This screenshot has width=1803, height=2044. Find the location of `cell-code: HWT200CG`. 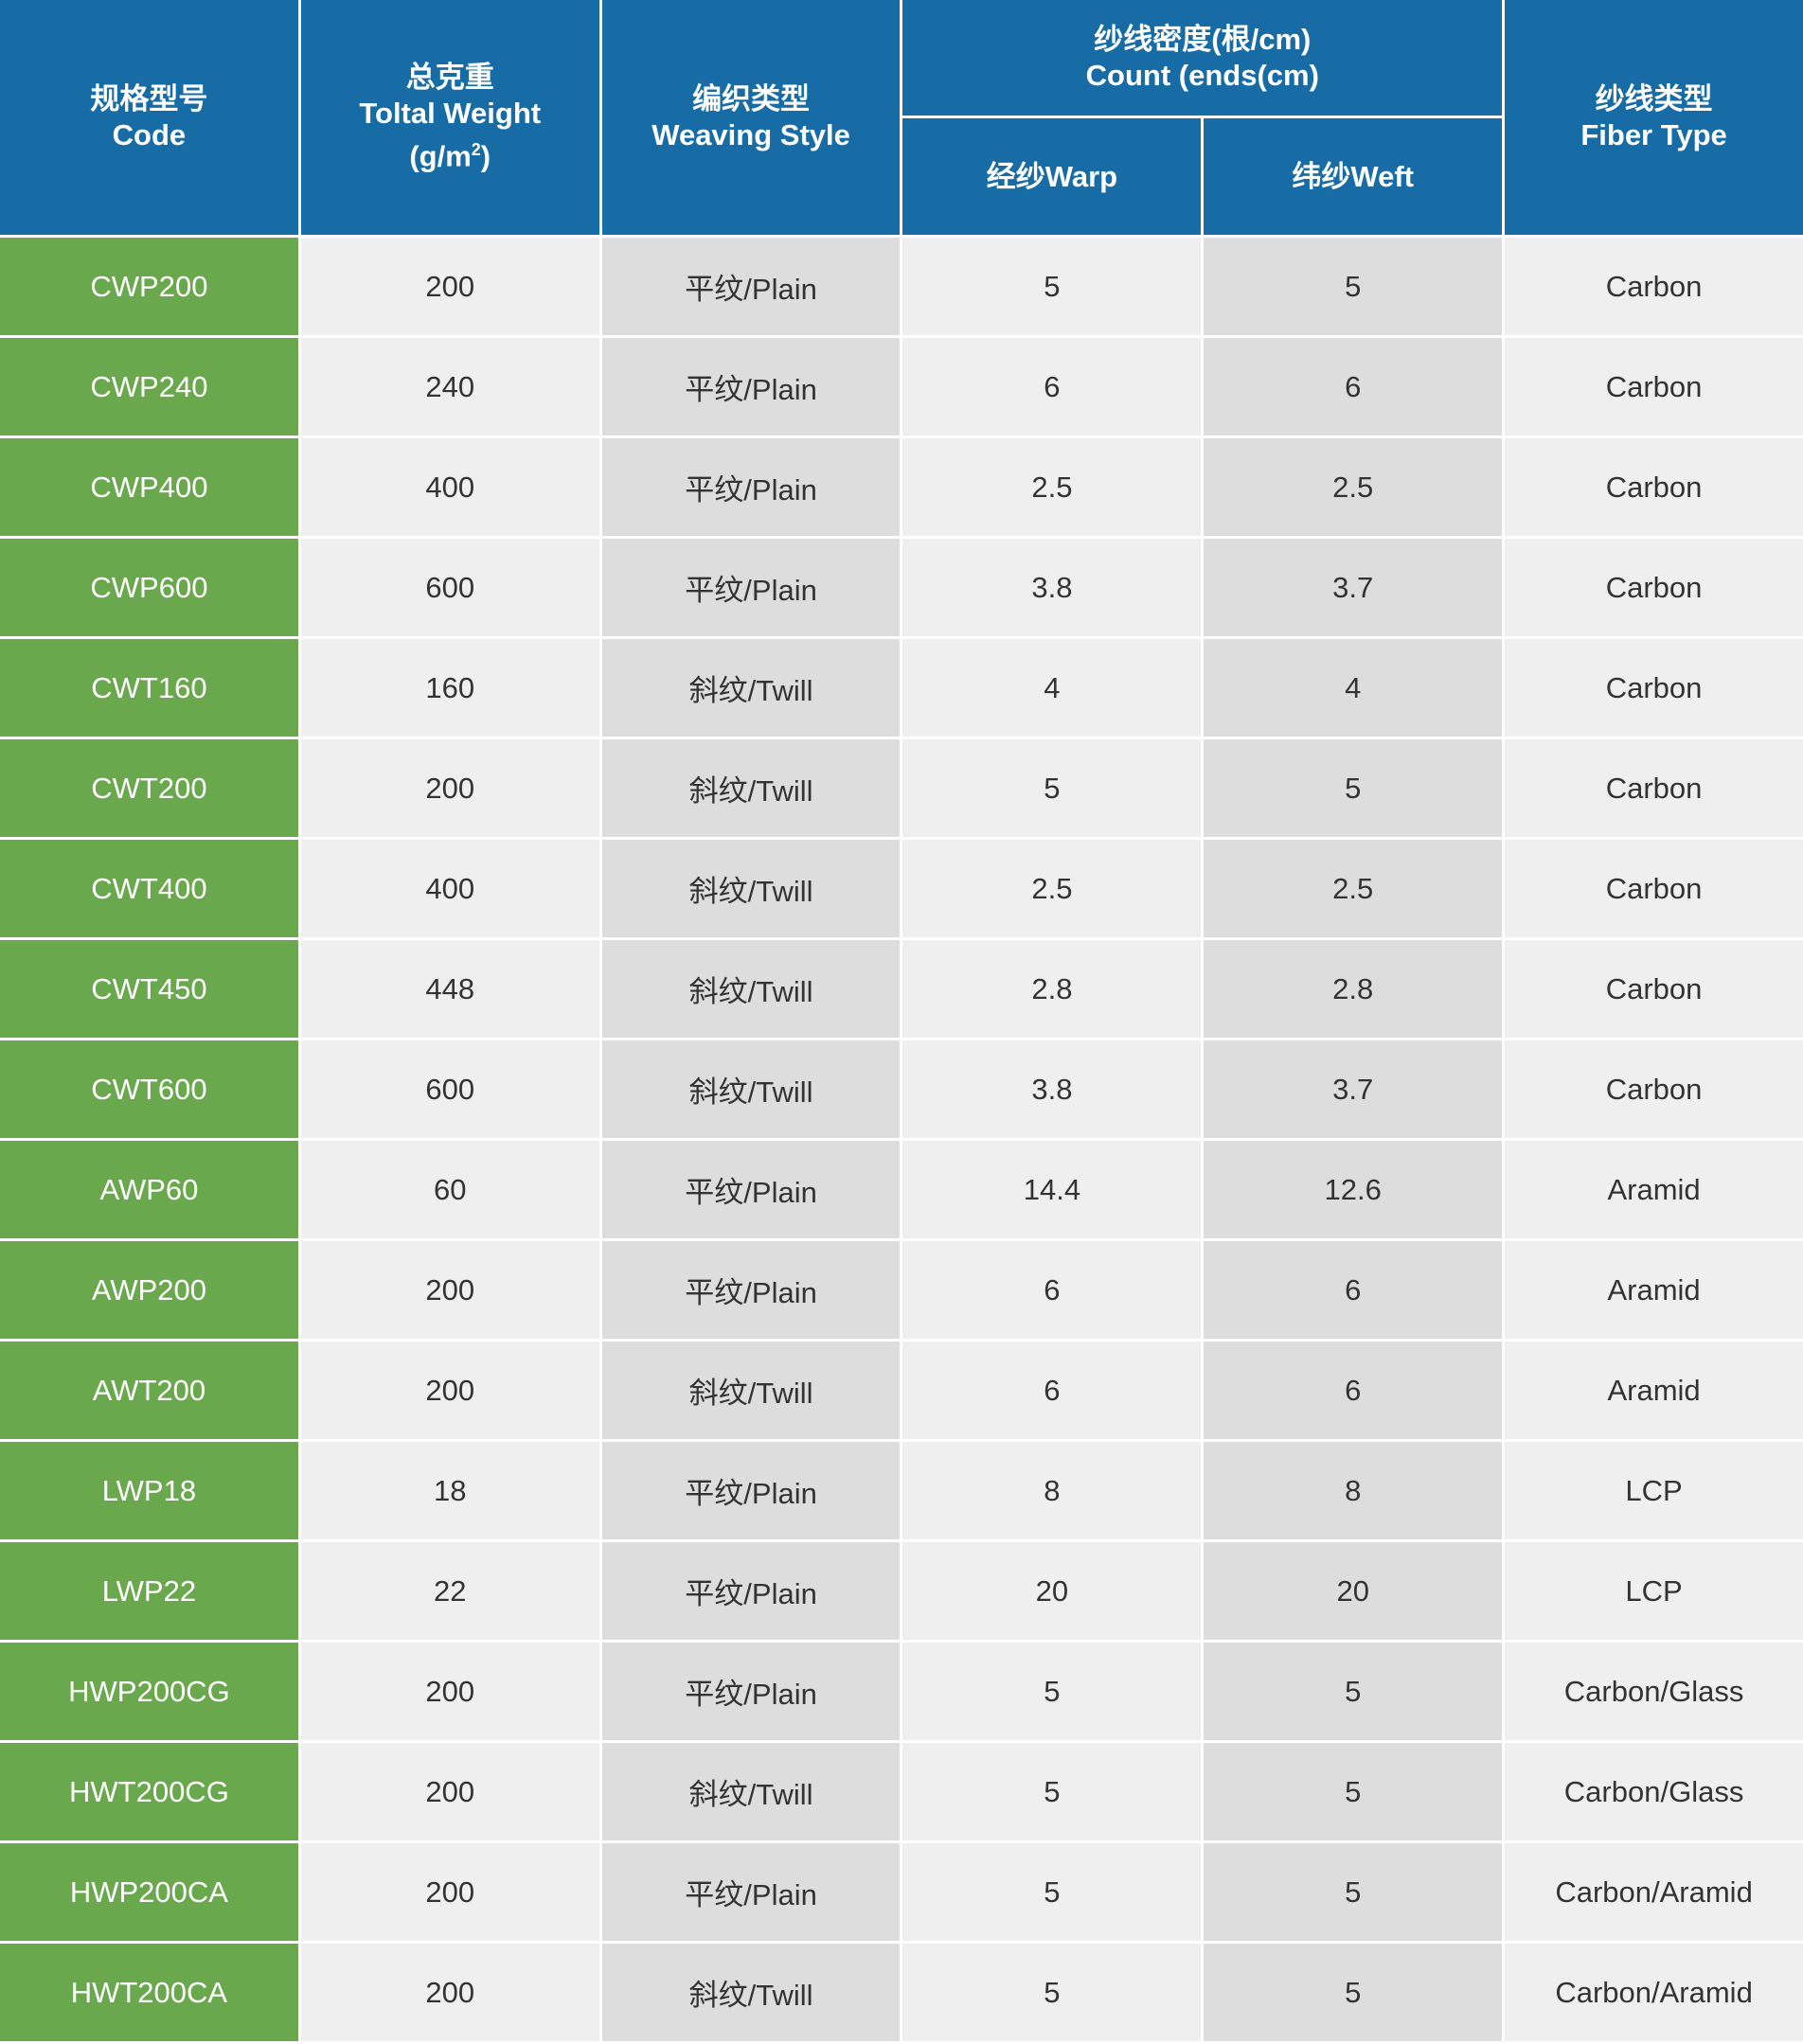

cell-code: HWT200CG is located at coordinates (149, 1790).